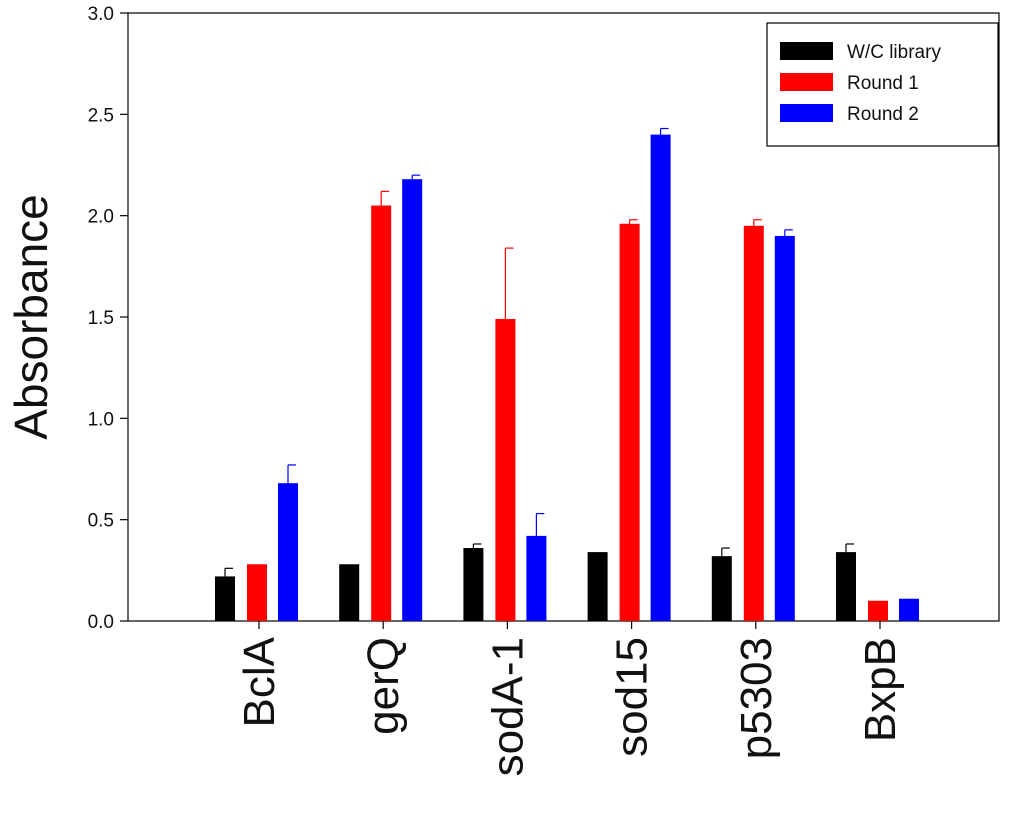 The image size is (1024, 832). What do you see at coordinates (259, 681) in the screenshot?
I see `x-category-label: BclA` at bounding box center [259, 681].